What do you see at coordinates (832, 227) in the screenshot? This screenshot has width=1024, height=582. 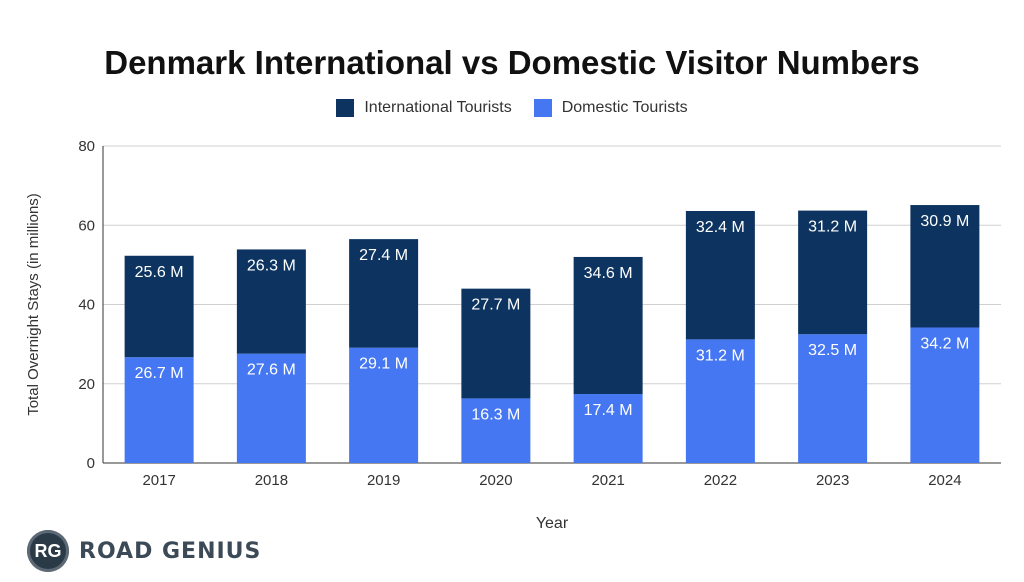 I see `data-label-international: 31.2 M` at bounding box center [832, 227].